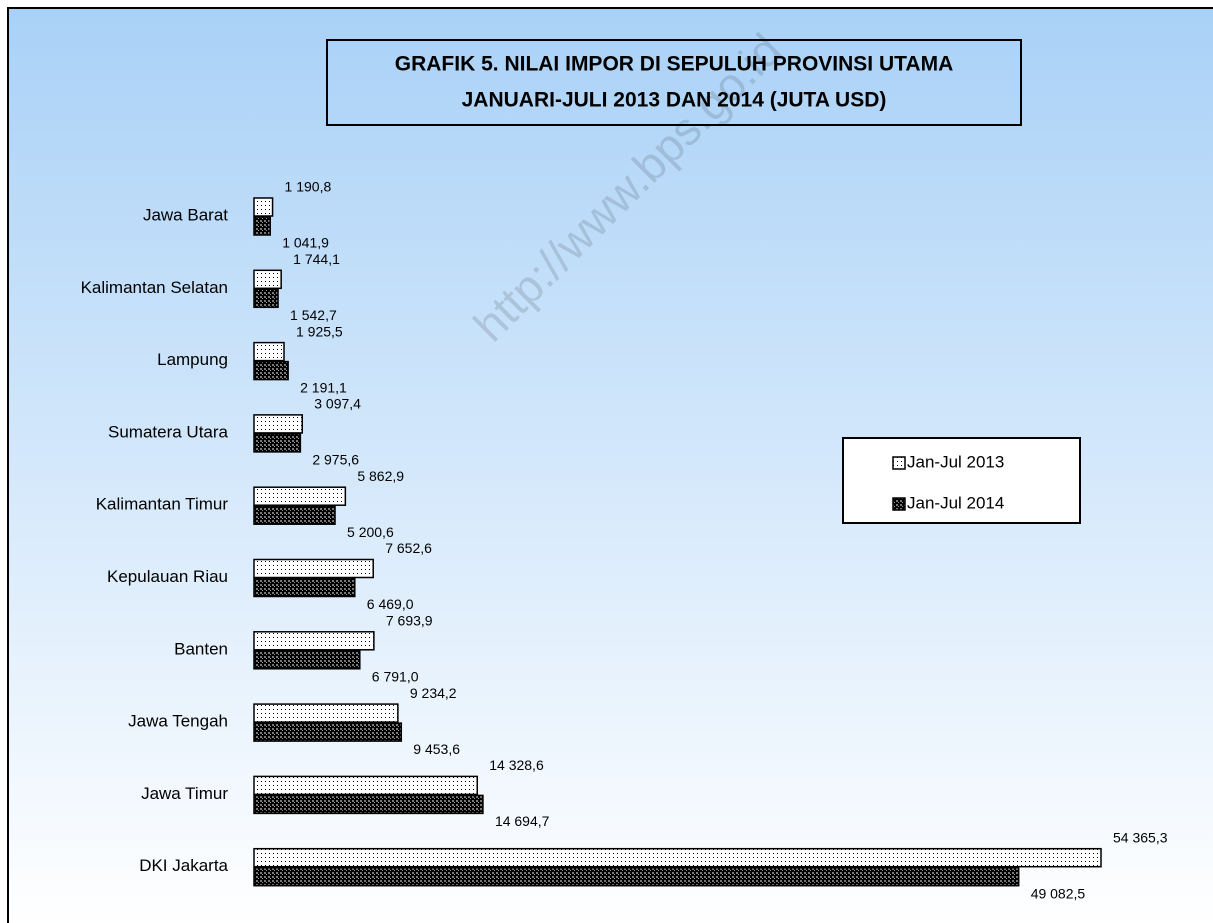  I want to click on data-label: 49 082,5, so click(1058, 893).